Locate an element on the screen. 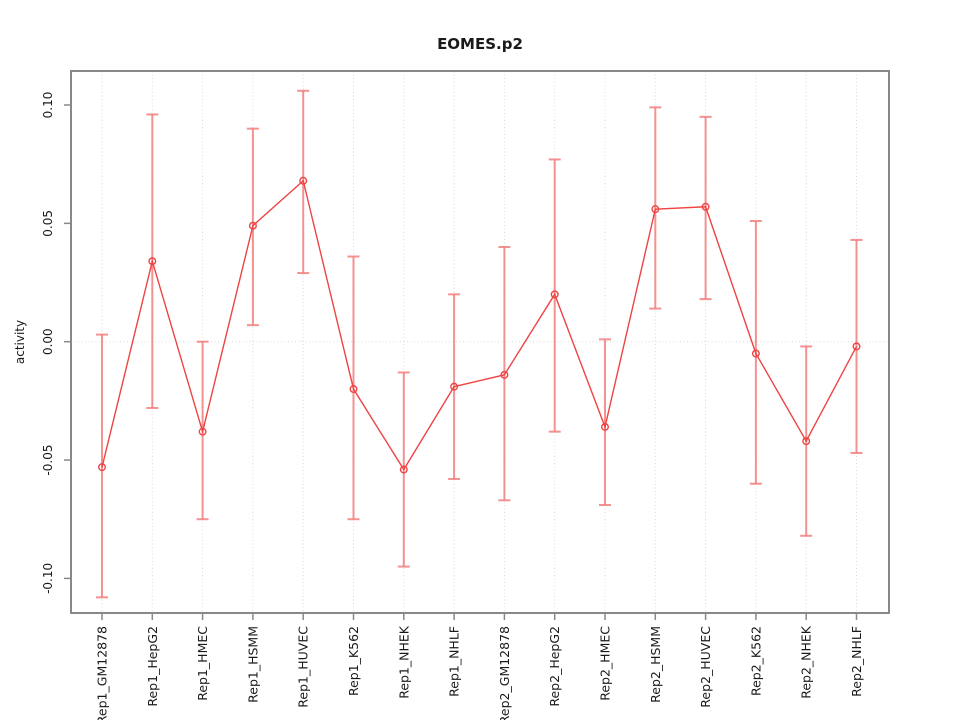 The width and height of the screenshot is (960, 720). x-tick-label: Rep1_NHEK is located at coordinates (403, 662).